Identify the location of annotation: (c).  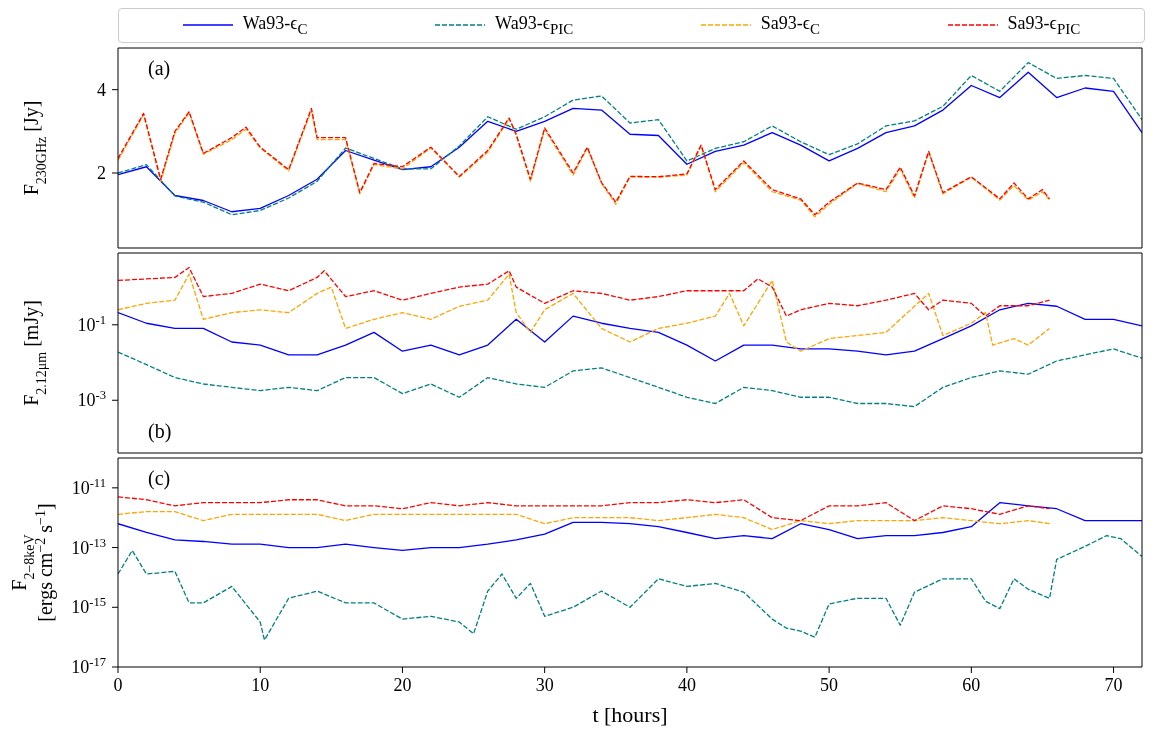
(159, 478).